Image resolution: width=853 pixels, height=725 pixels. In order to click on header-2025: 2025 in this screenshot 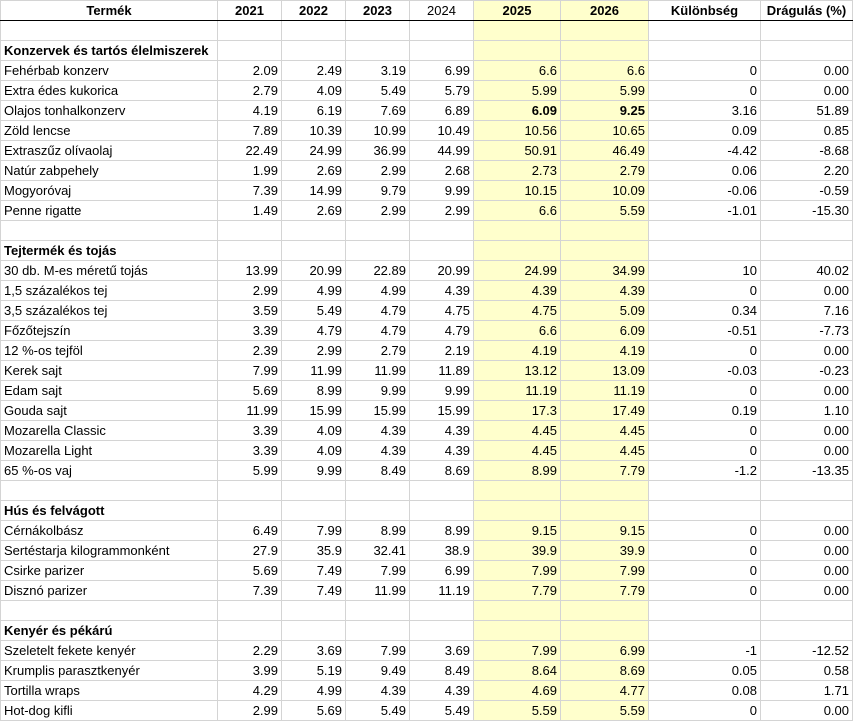, I will do `click(517, 10)`.